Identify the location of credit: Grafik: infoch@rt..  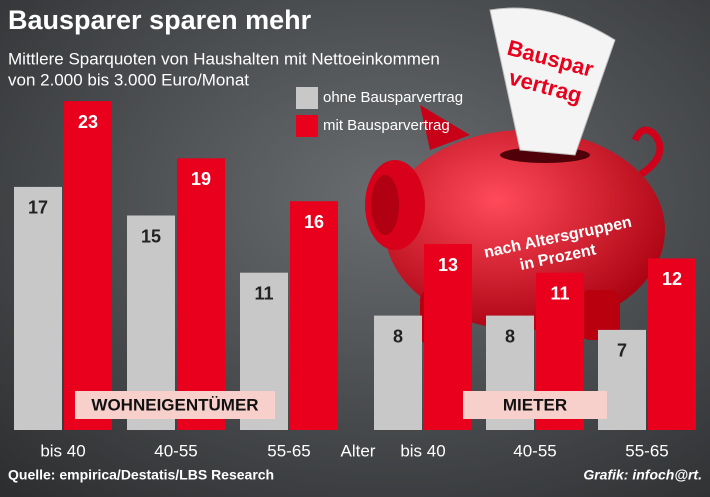
(642, 475).